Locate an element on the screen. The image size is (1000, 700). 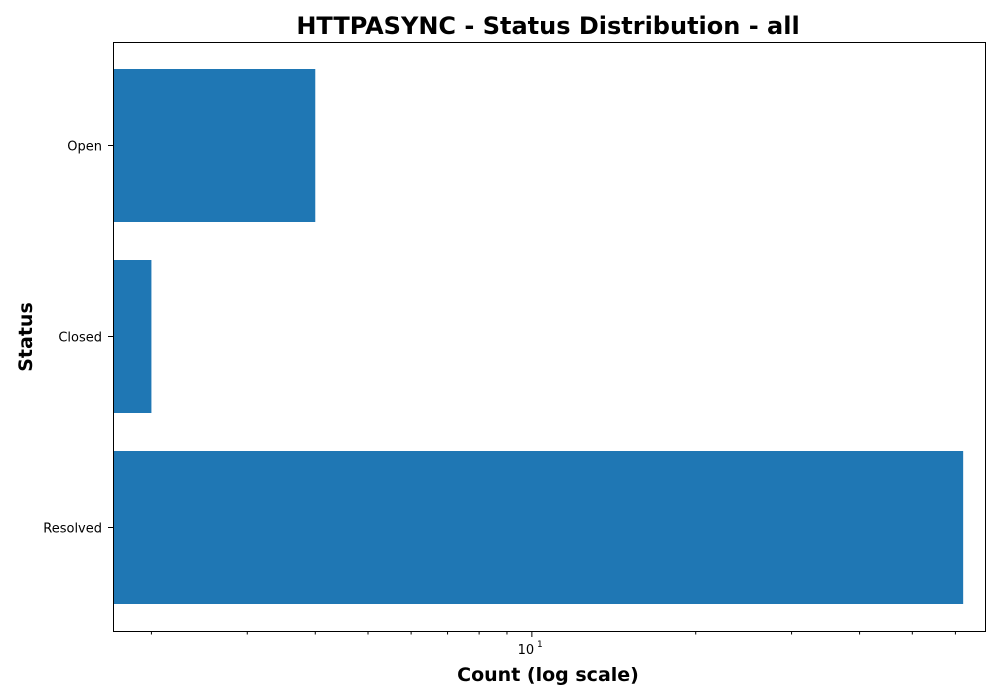
y-tick-label: Resolved is located at coordinates (72, 529).